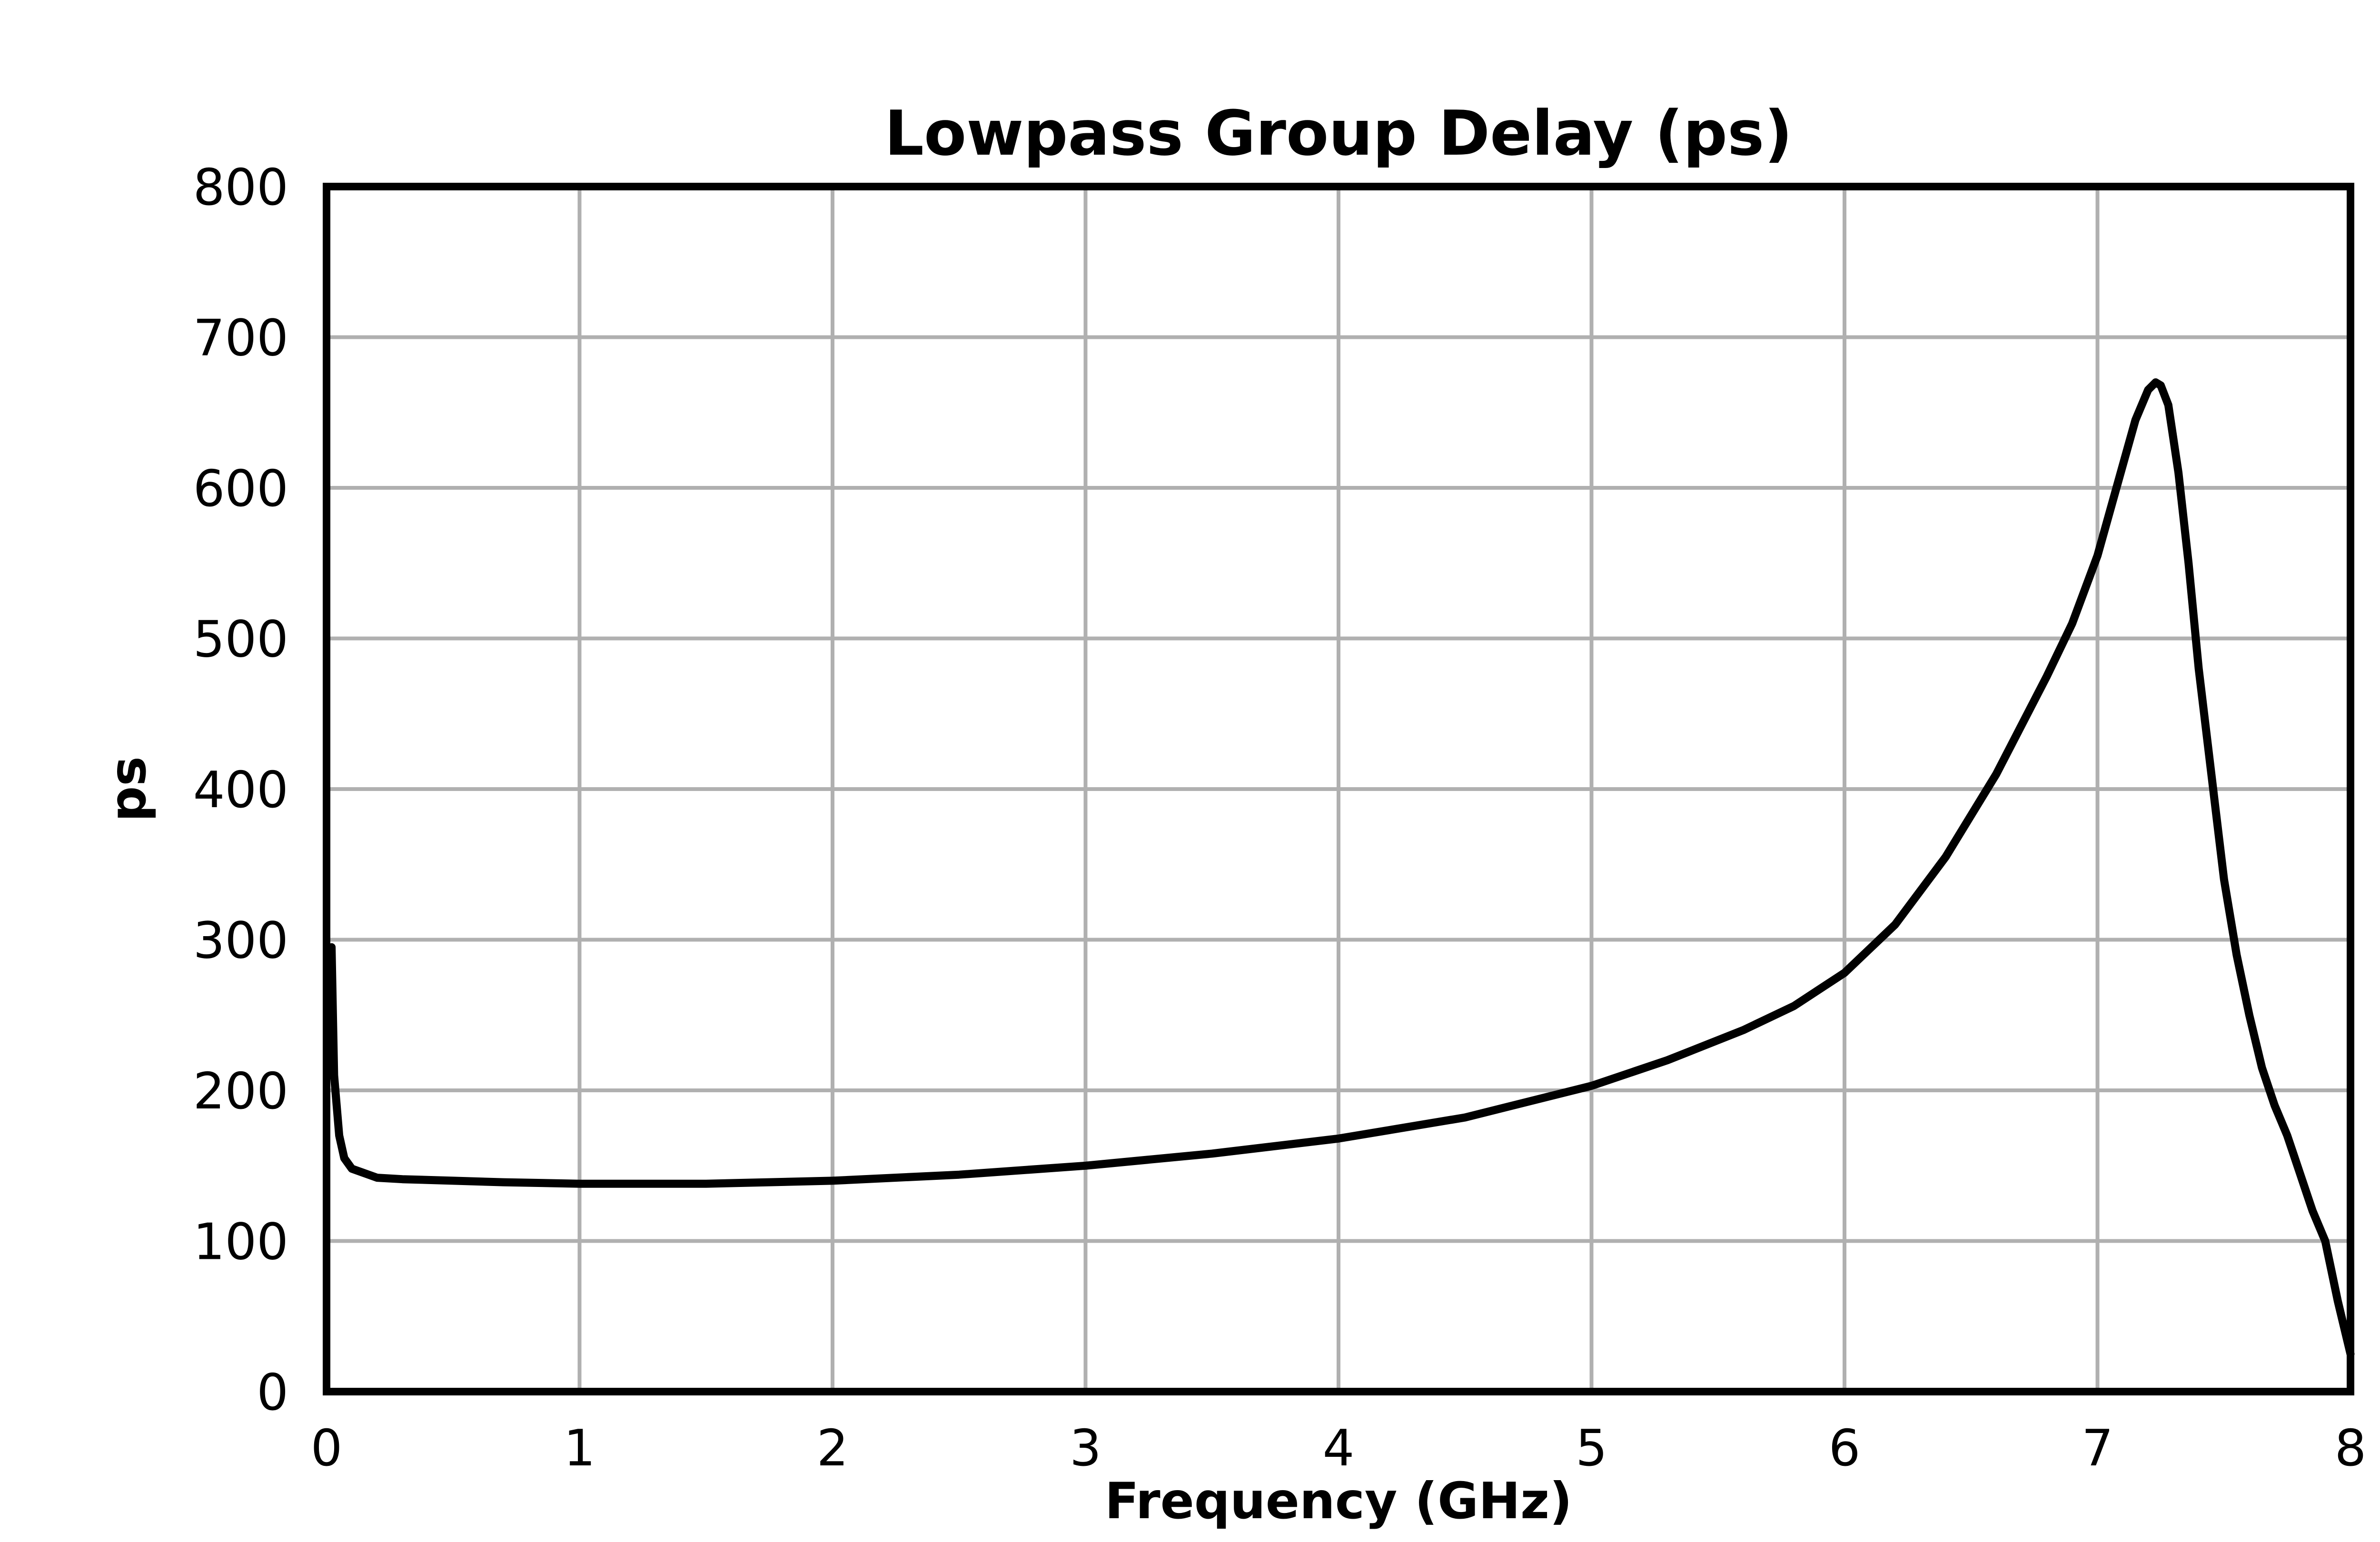  I want to click on x-tick-label: 3, so click(1085, 1448).